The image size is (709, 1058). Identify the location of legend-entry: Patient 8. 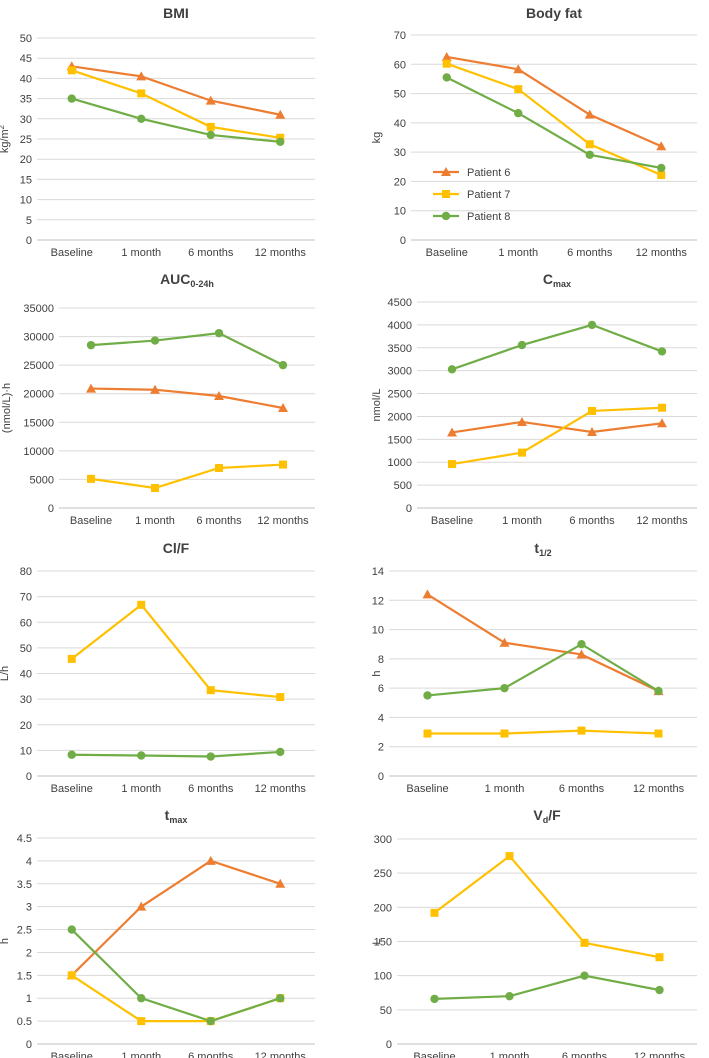
(471, 217).